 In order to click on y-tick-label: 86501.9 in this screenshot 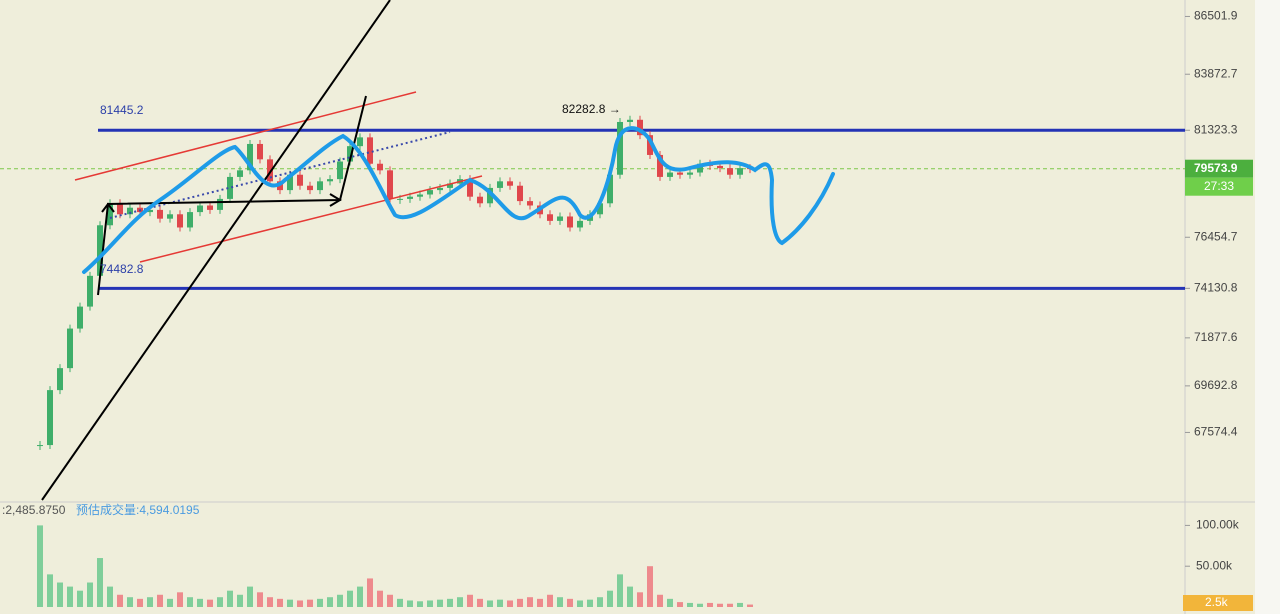, I will do `click(1216, 16)`.